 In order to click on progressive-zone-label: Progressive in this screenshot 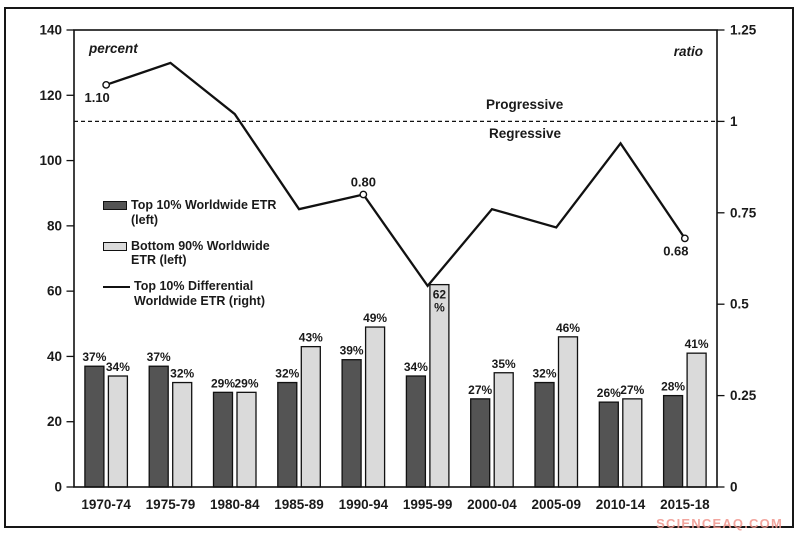, I will do `click(525, 104)`.